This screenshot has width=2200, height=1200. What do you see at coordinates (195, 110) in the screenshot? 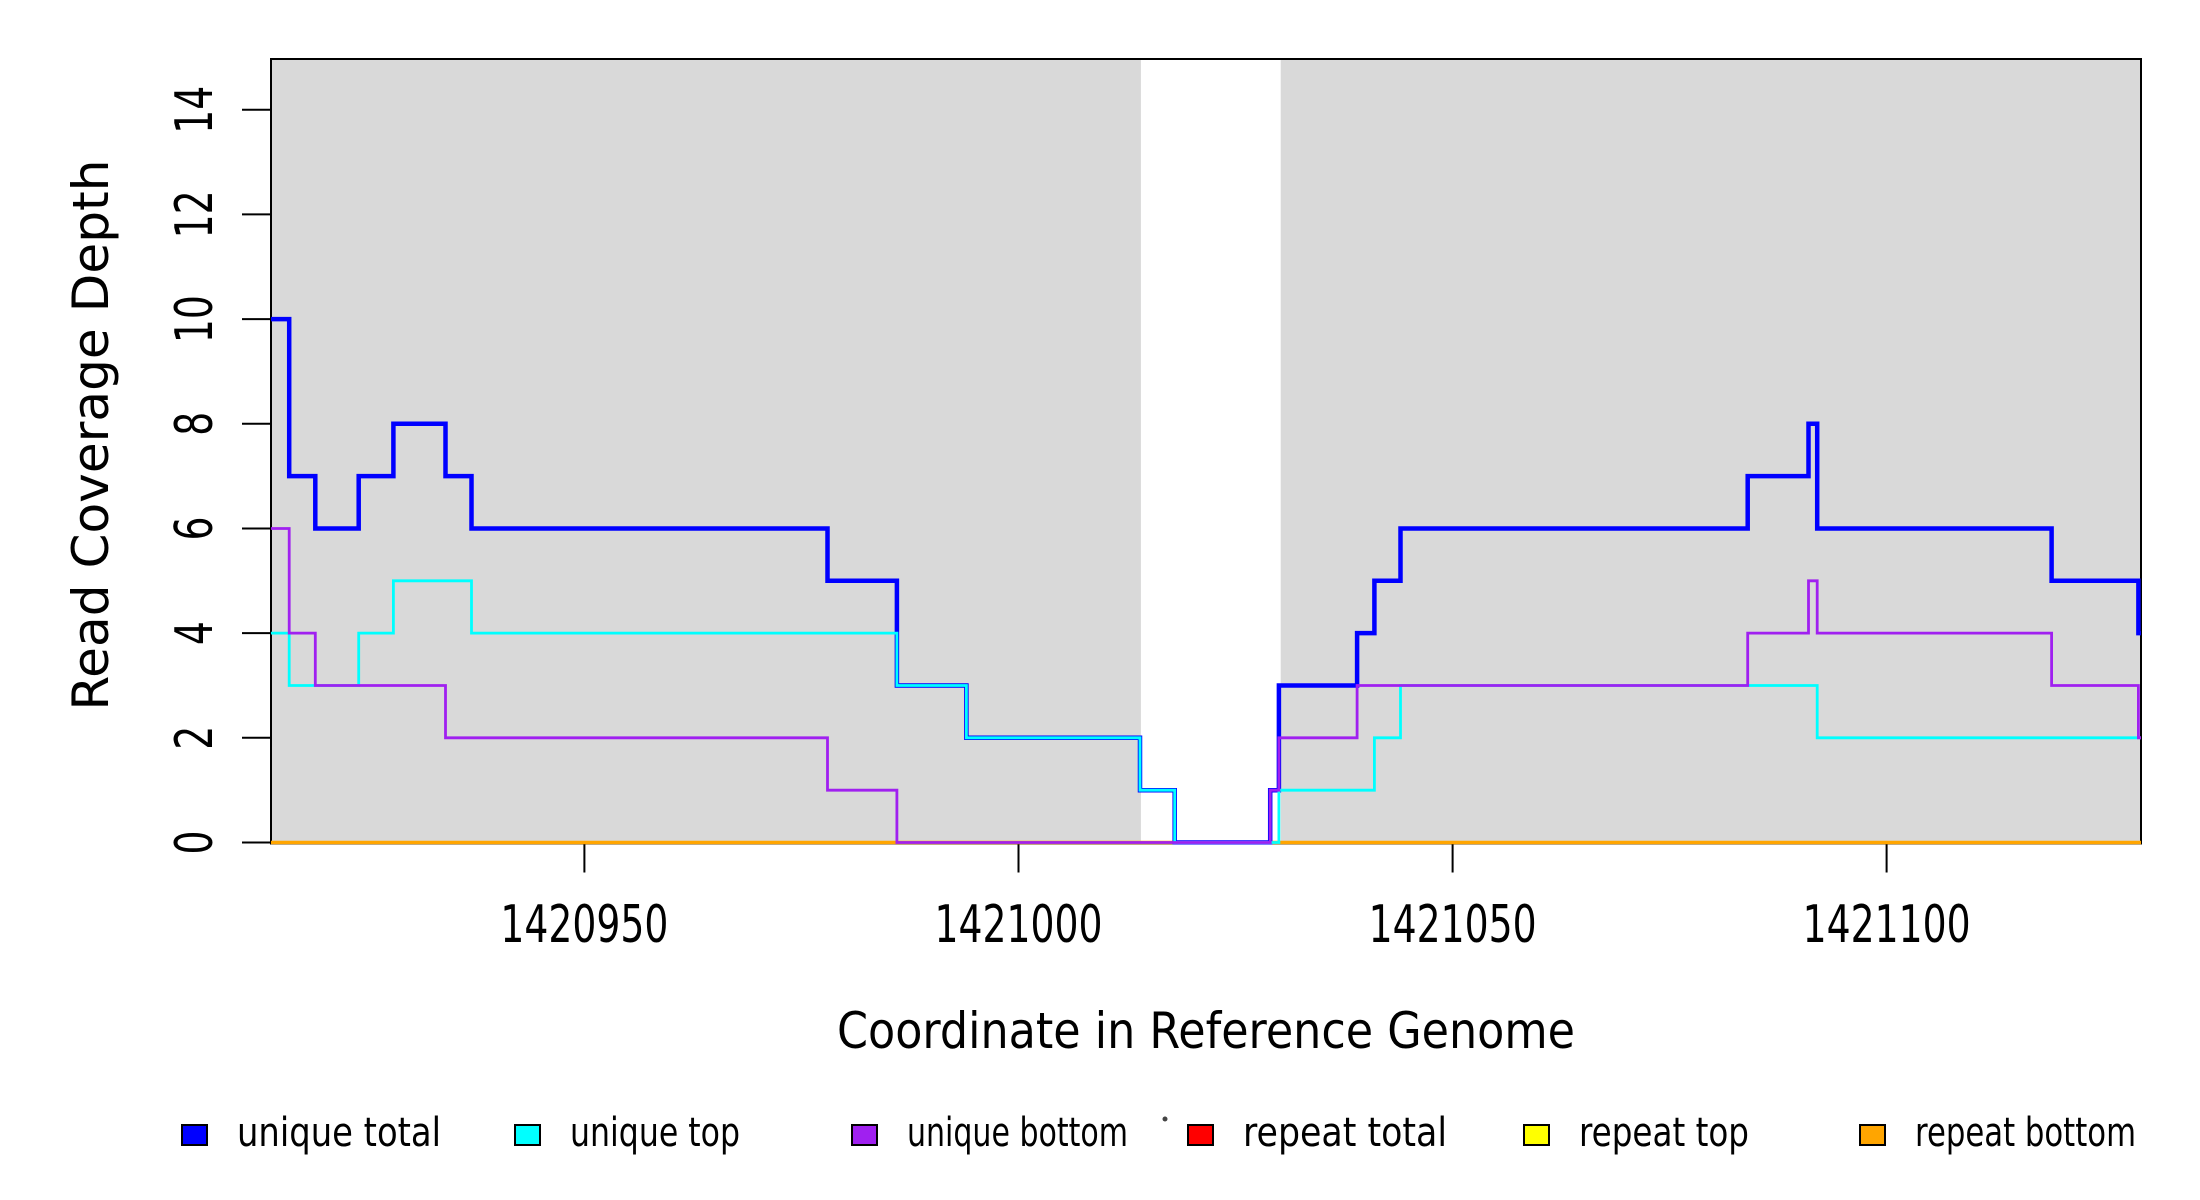
I see `y-tick-label: 14` at bounding box center [195, 110].